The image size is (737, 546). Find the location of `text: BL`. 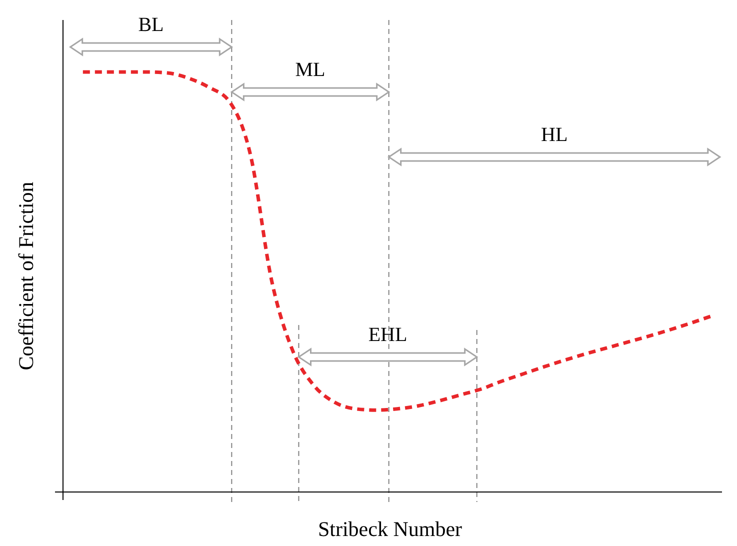

text: BL is located at coordinates (151, 25).